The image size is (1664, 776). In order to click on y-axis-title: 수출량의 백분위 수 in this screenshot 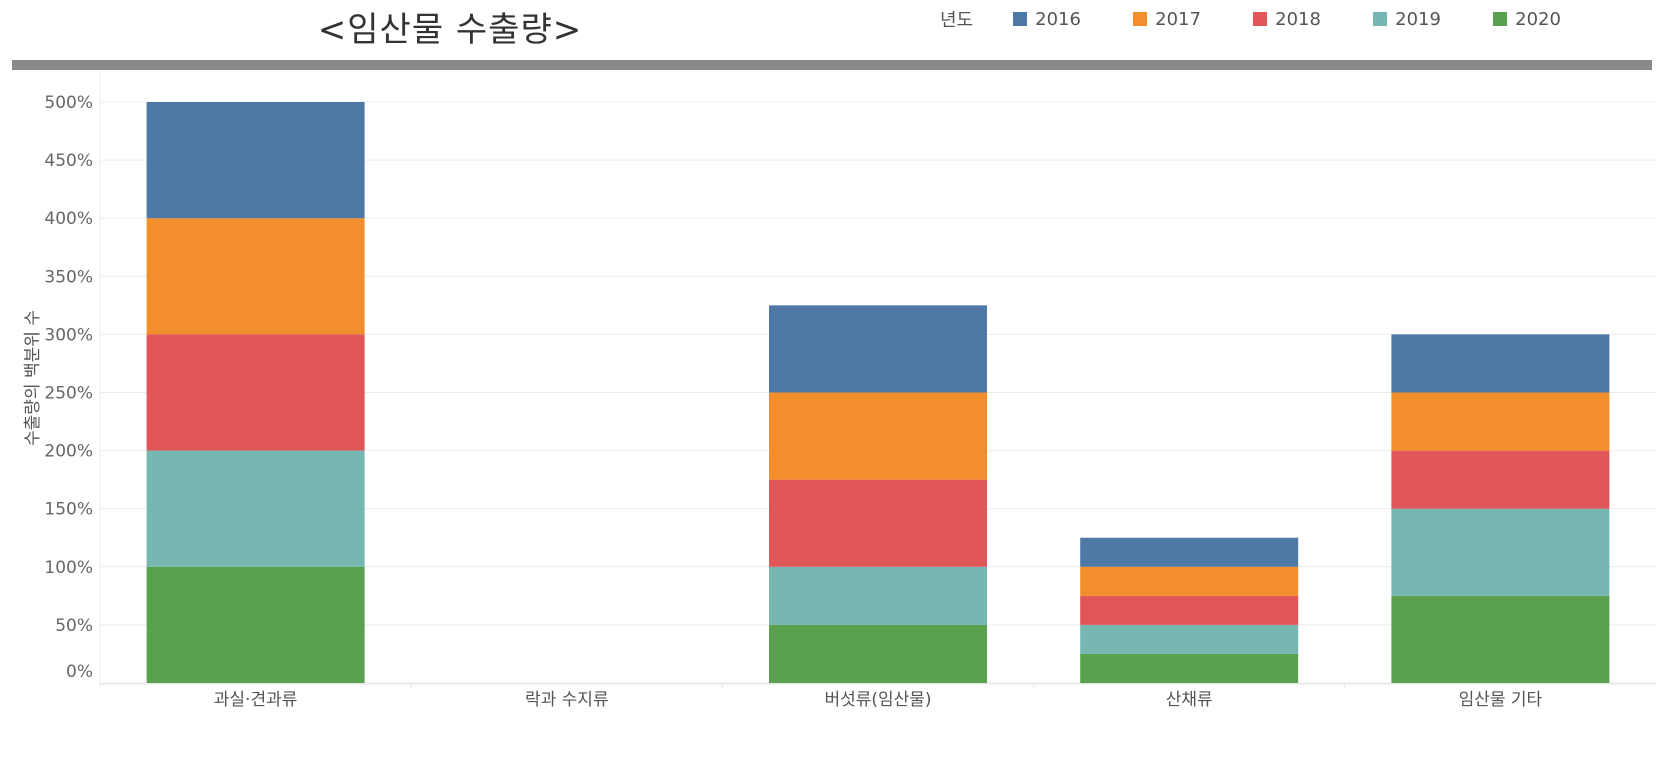, I will do `click(33, 378)`.